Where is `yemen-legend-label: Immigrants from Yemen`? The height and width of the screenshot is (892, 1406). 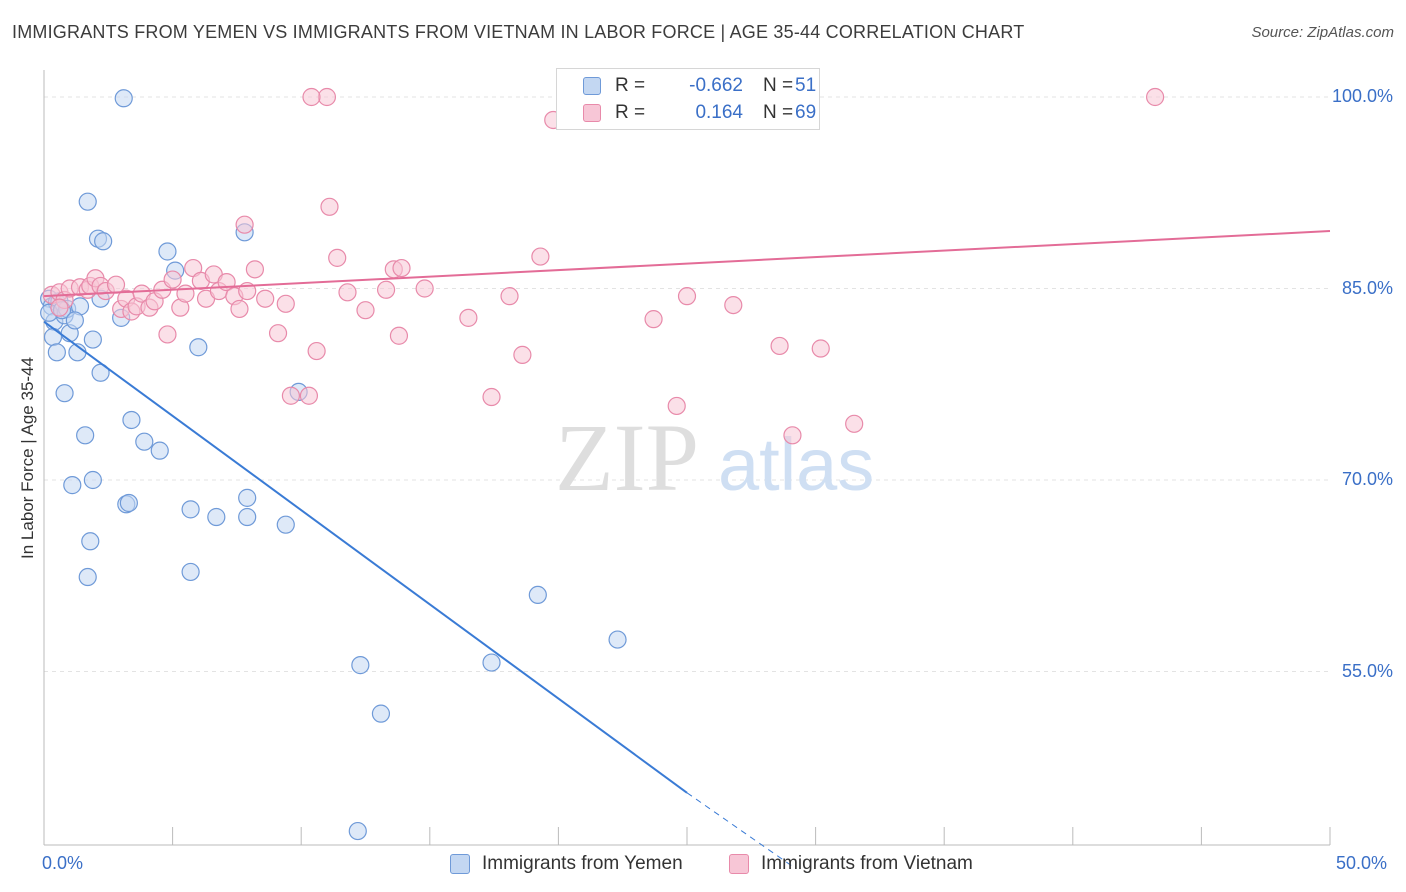 yemen-legend-label: Immigrants from Yemen is located at coordinates (582, 863).